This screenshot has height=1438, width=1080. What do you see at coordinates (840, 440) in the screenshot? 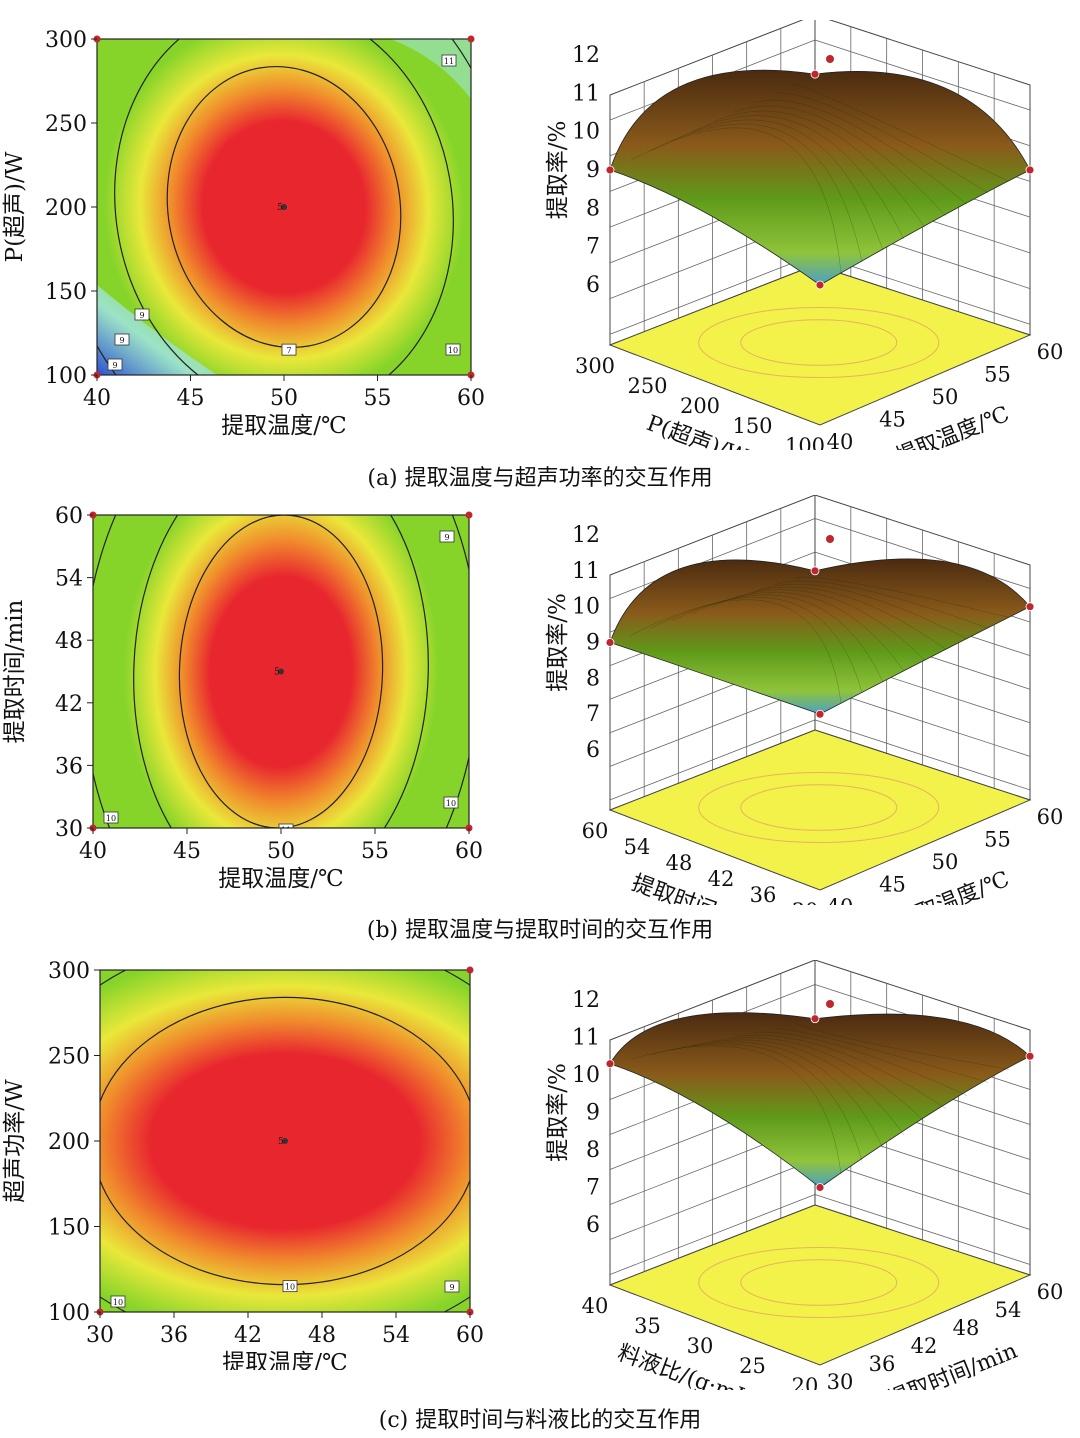
I see `axis2-tick-label: 40` at bounding box center [840, 440].